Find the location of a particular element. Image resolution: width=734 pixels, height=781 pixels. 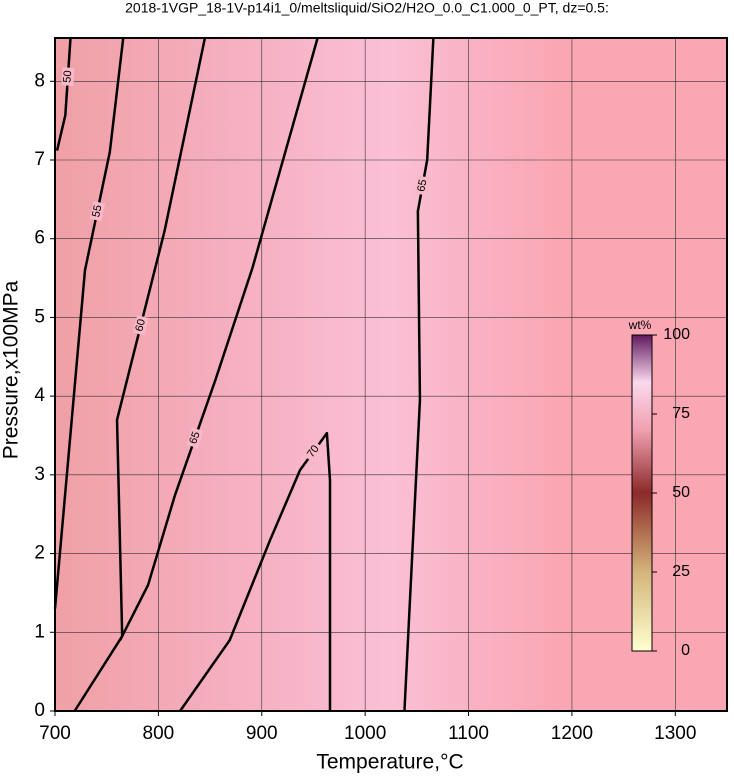

colorbar-tick-label: 75 is located at coordinates (681, 413).